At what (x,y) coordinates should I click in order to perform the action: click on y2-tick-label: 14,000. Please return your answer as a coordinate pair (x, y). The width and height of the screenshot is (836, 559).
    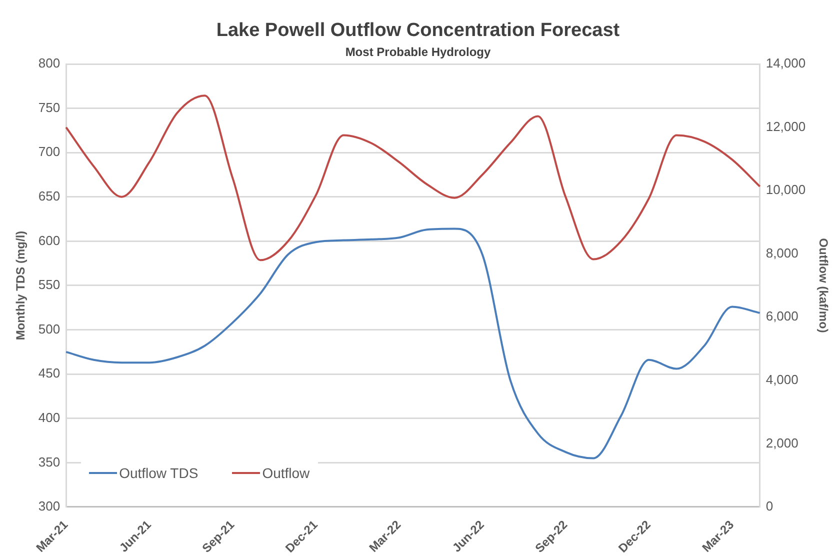
    Looking at the image, I should click on (786, 63).